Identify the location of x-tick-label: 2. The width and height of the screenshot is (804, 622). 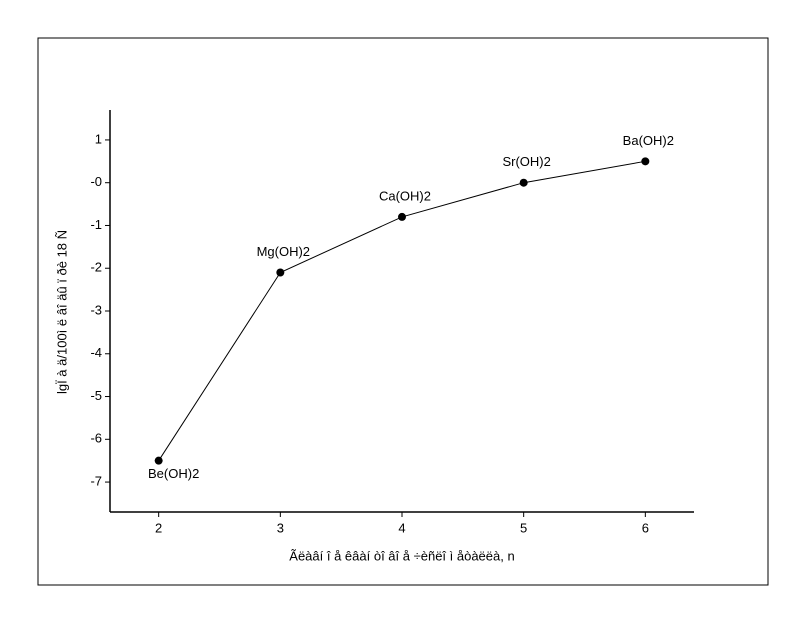
(158, 527).